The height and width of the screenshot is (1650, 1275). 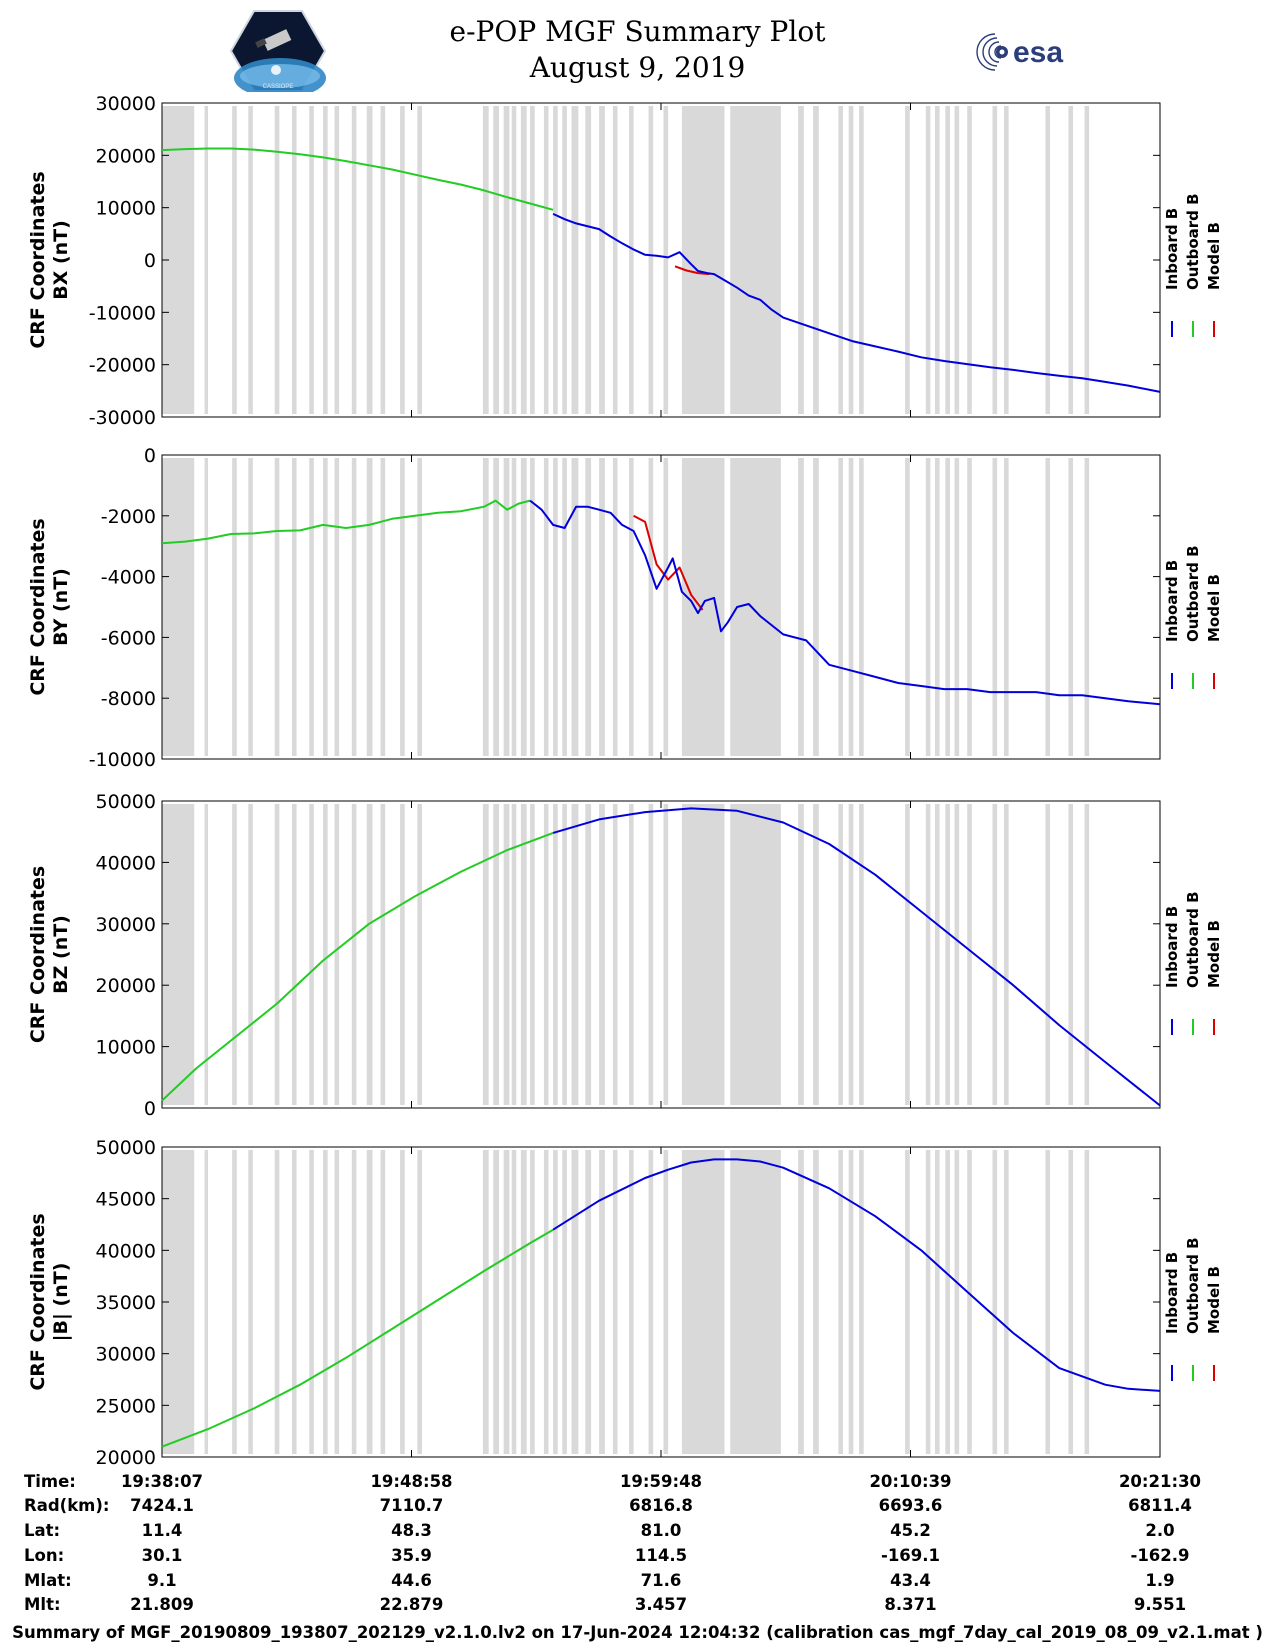 What do you see at coordinates (1193, 1285) in the screenshot?
I see `legend-label: Outboard B` at bounding box center [1193, 1285].